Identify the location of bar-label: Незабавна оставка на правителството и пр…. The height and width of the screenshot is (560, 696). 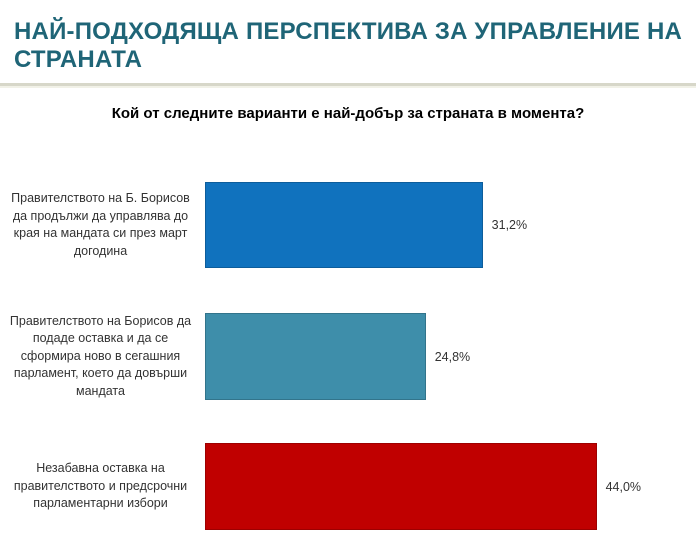
(100, 486).